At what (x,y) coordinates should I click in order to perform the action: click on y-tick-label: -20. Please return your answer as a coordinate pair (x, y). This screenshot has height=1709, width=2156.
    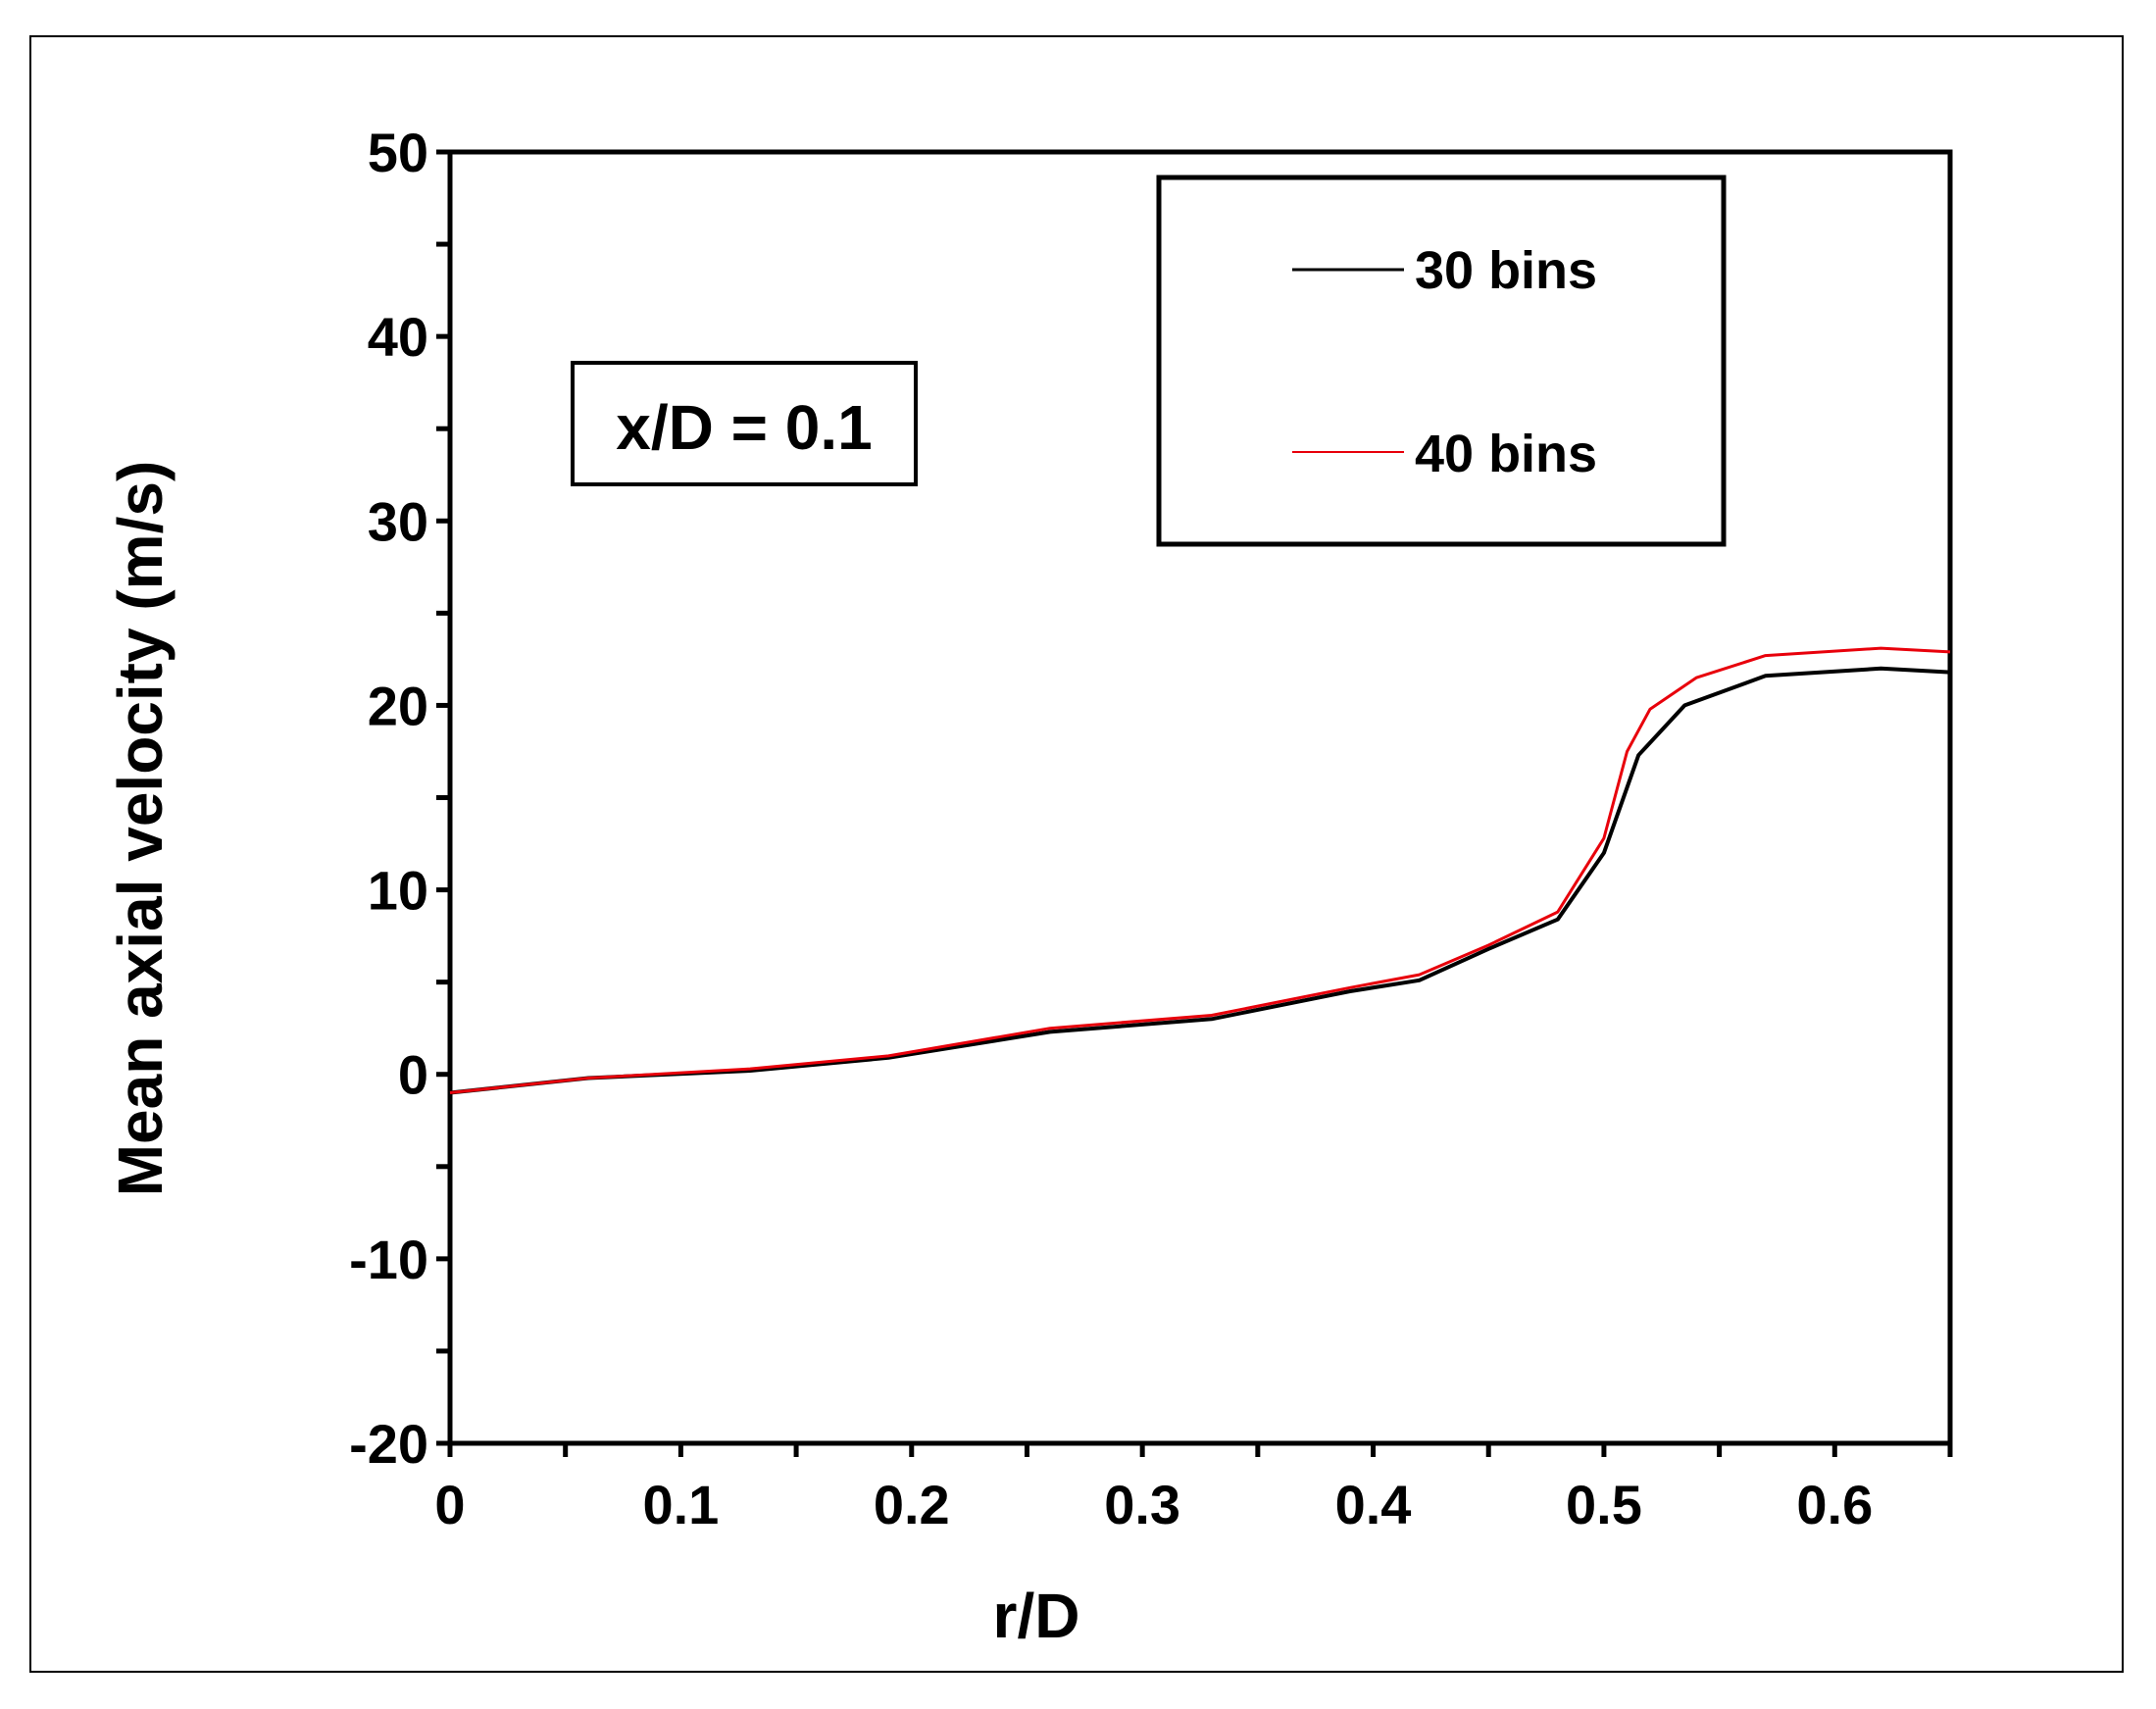
    Looking at the image, I should click on (388, 1444).